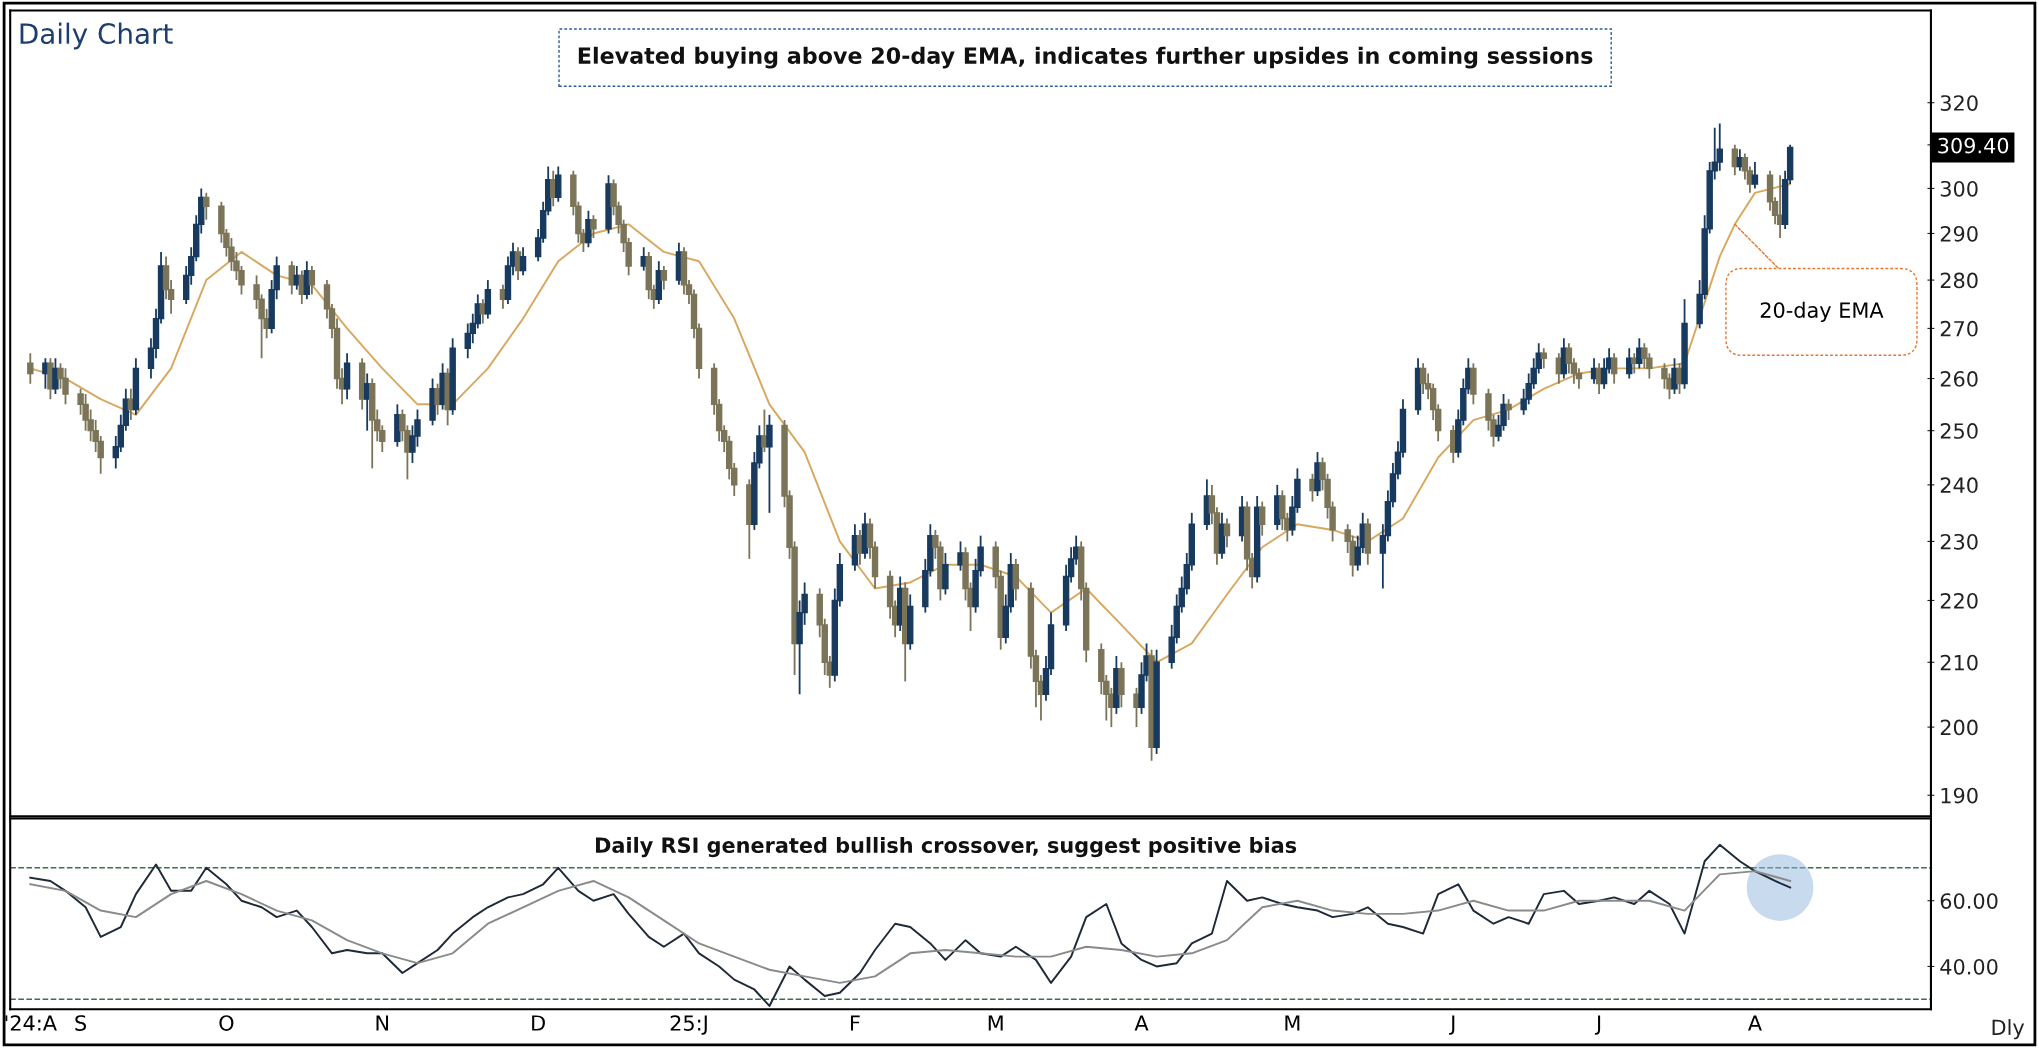  Describe the element at coordinates (1959, 431) in the screenshot. I see `y-tick-label: 250` at that location.